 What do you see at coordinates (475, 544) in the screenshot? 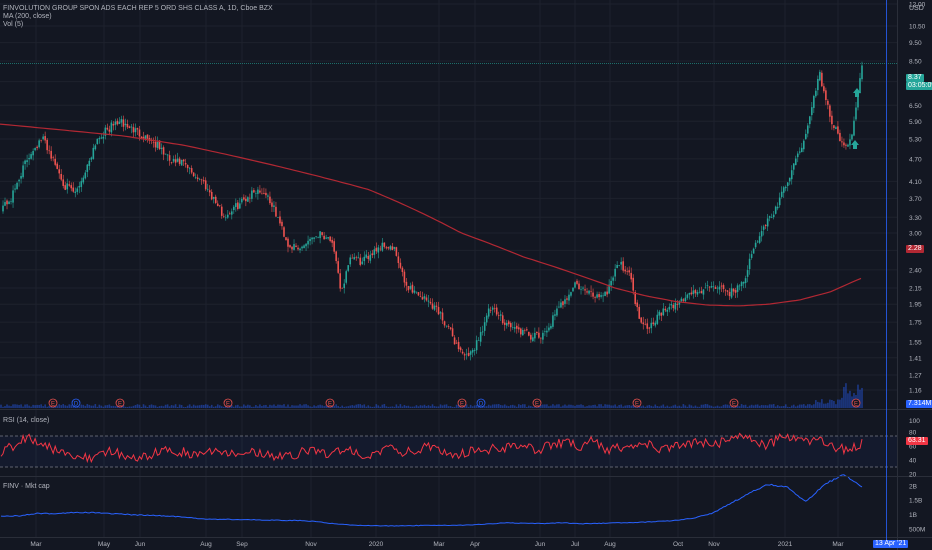
I see `time-tick-label: Apr` at bounding box center [475, 544].